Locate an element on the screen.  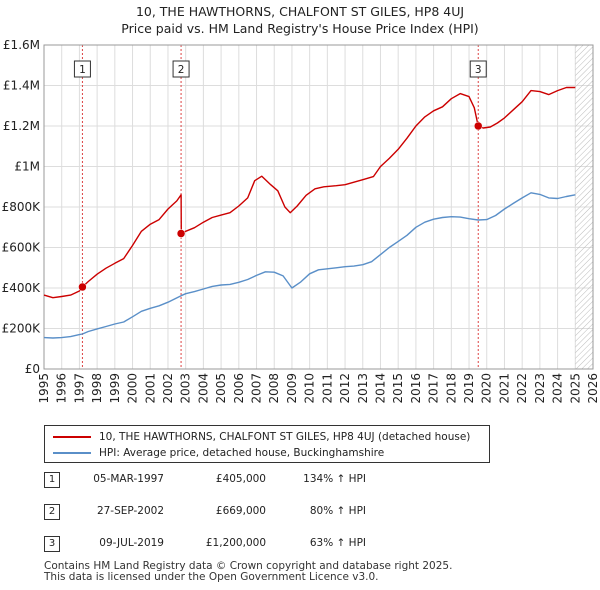
sale-hpi-change: 80% ↑ HPI is located at coordinates (337, 511).